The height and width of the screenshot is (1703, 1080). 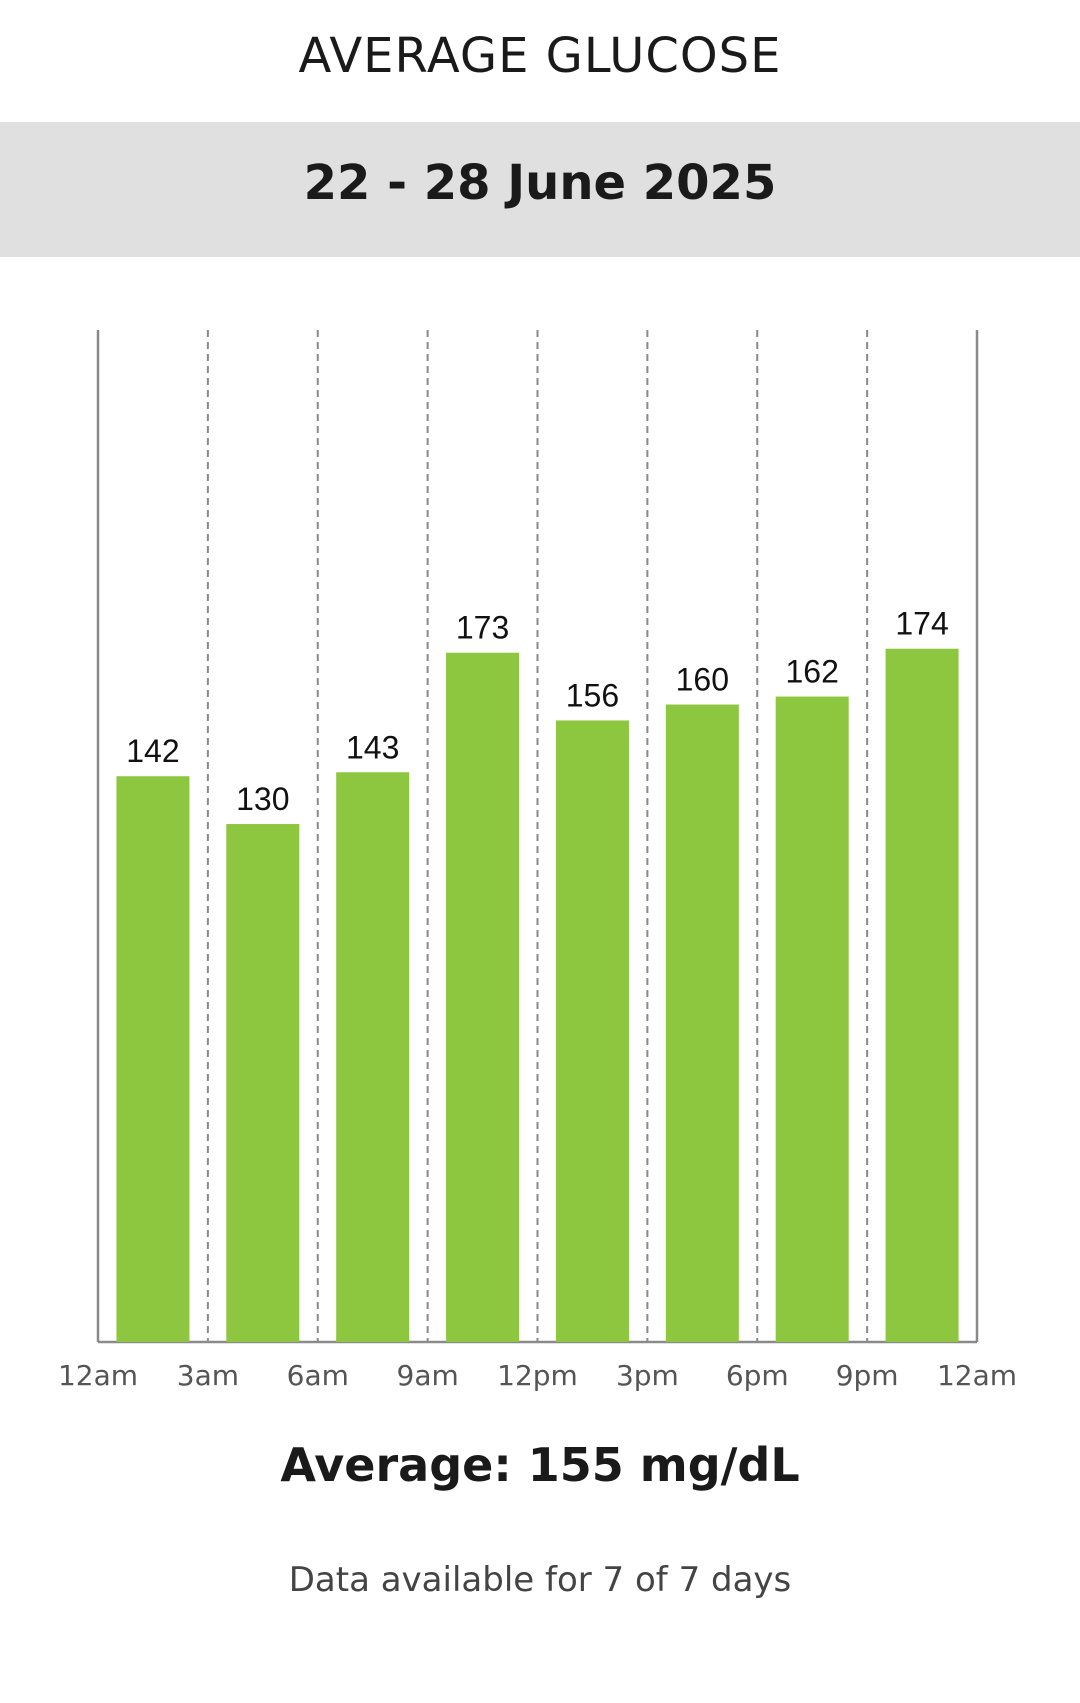 What do you see at coordinates (428, 1375) in the screenshot?
I see `chart-x-tick-label: 9am` at bounding box center [428, 1375].